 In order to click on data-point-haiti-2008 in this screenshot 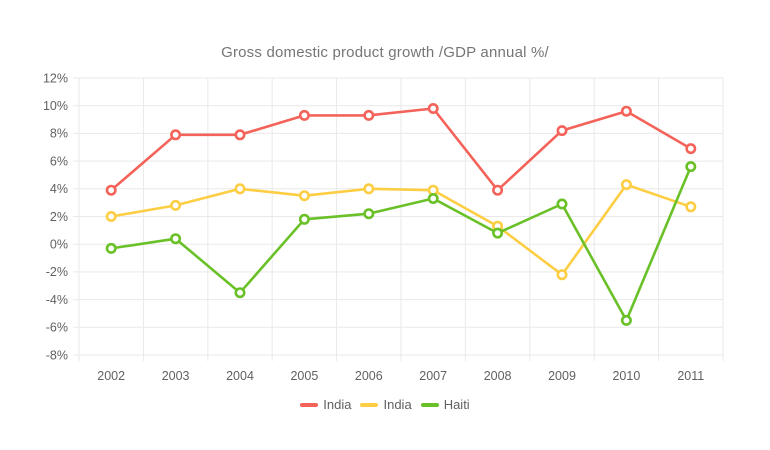, I will do `click(498, 233)`.